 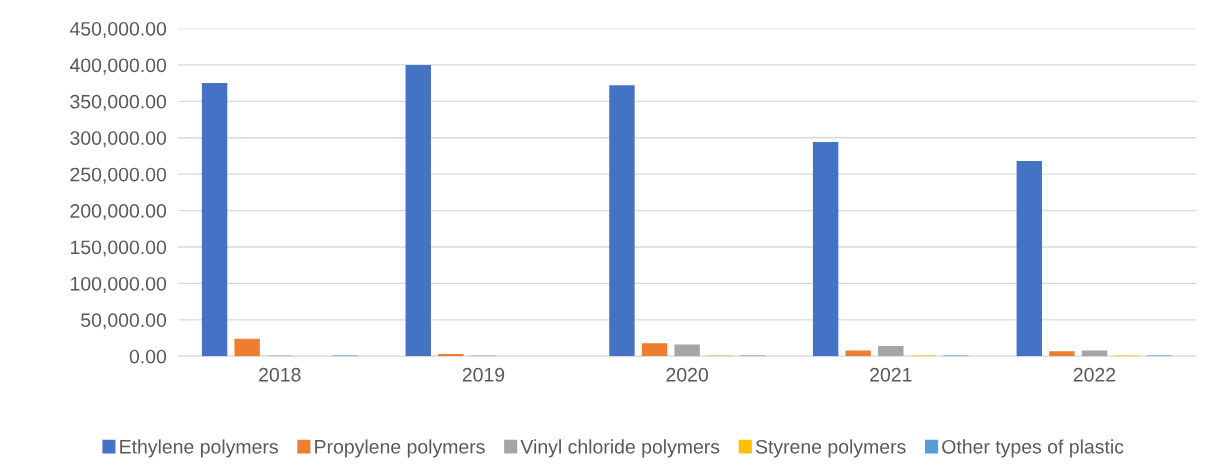 I want to click on legend-label: Propylene polymers, so click(x=400, y=448).